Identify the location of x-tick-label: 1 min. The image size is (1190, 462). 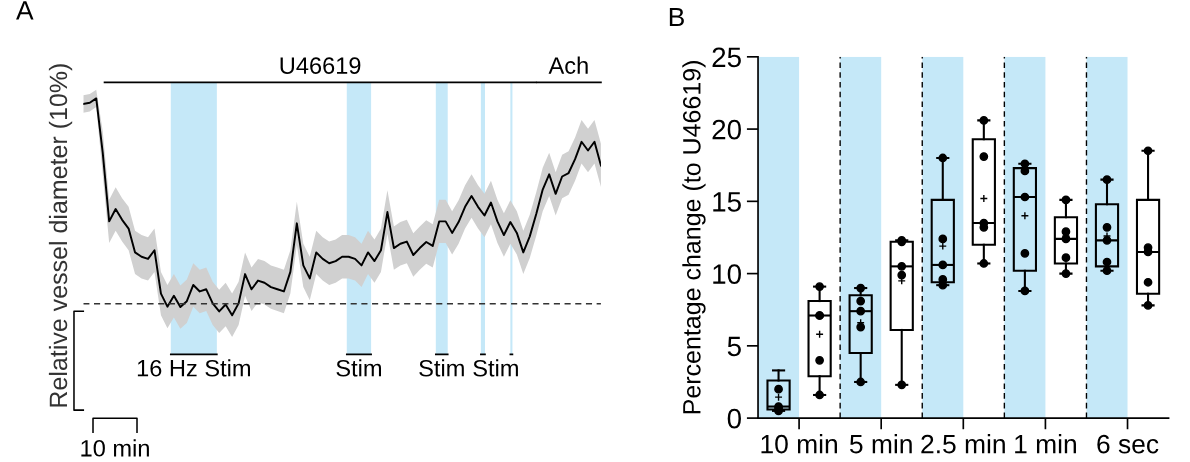
(1045, 444).